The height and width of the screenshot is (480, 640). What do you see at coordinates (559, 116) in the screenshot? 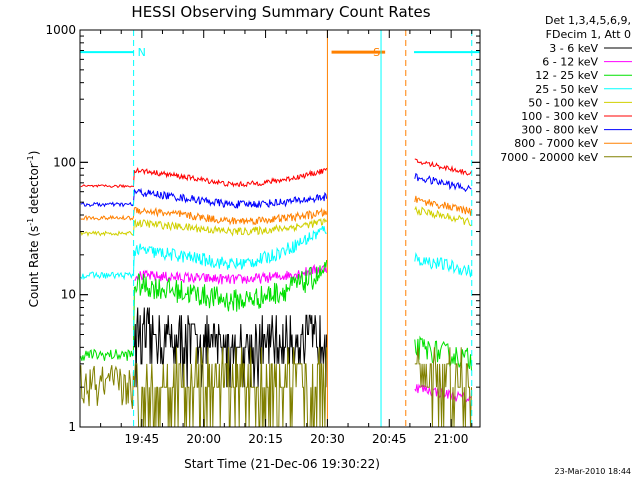
I see `legend-label: 100 - 300 keV` at bounding box center [559, 116].